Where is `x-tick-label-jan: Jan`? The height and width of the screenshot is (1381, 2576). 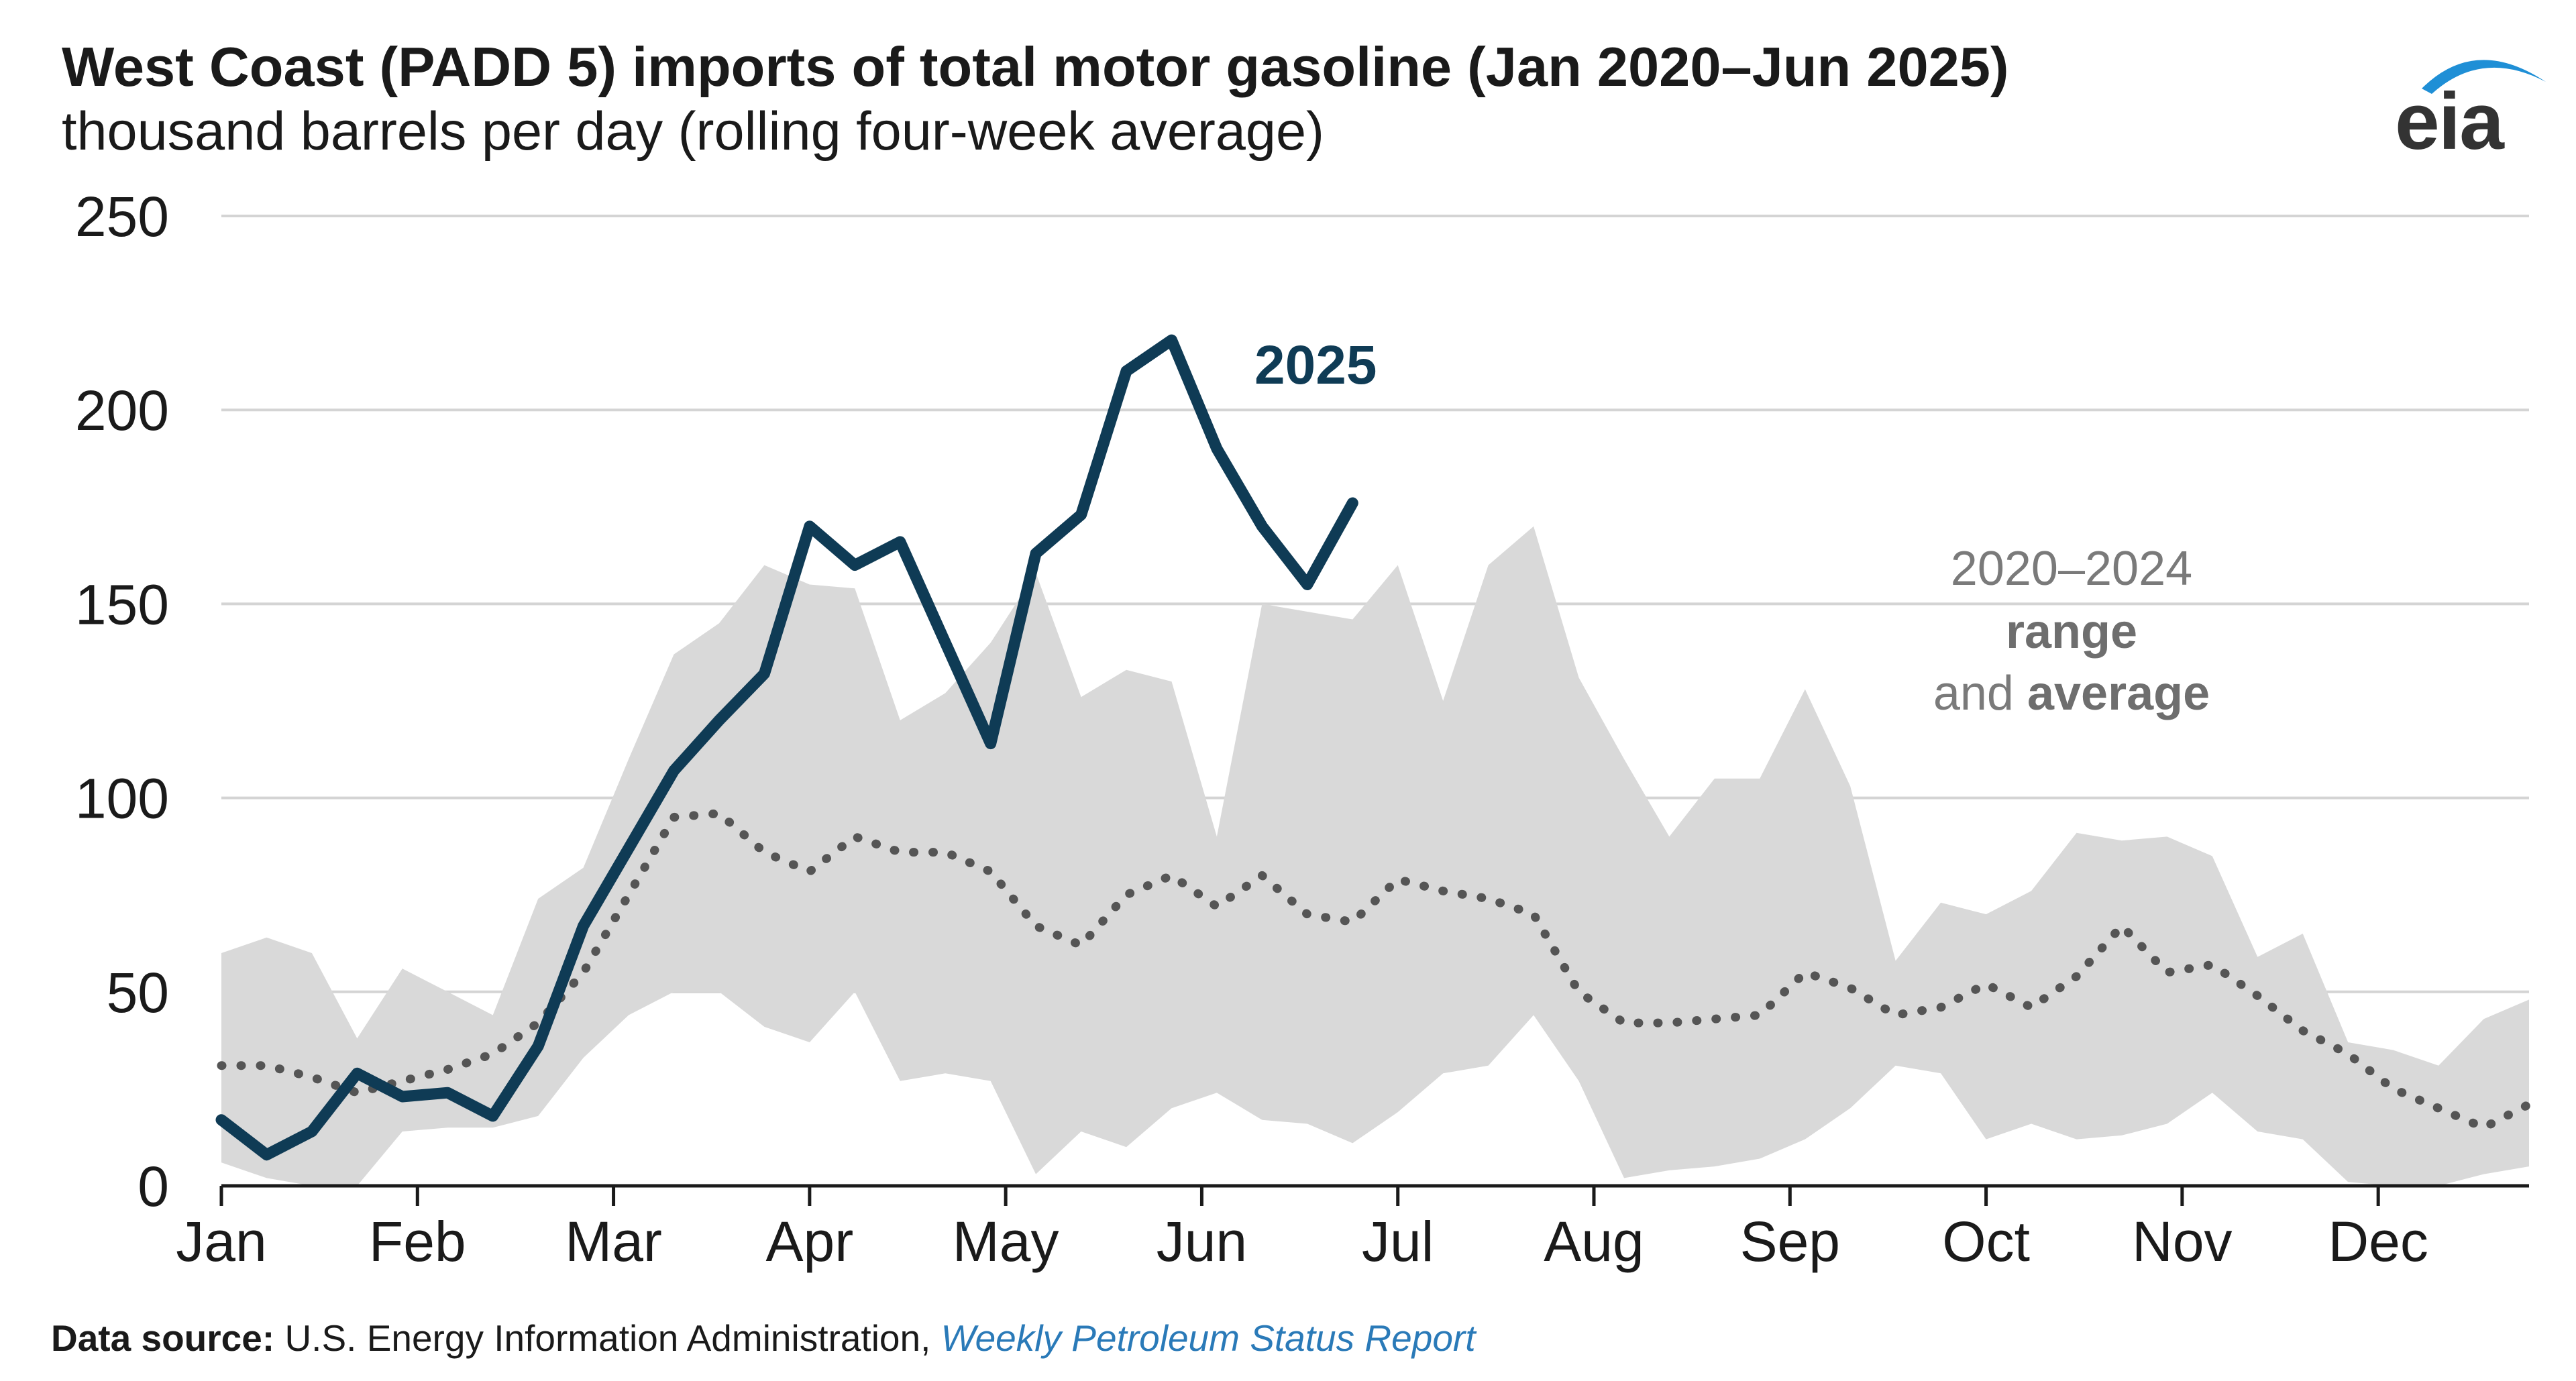
x-tick-label-jan: Jan is located at coordinates (221, 1241).